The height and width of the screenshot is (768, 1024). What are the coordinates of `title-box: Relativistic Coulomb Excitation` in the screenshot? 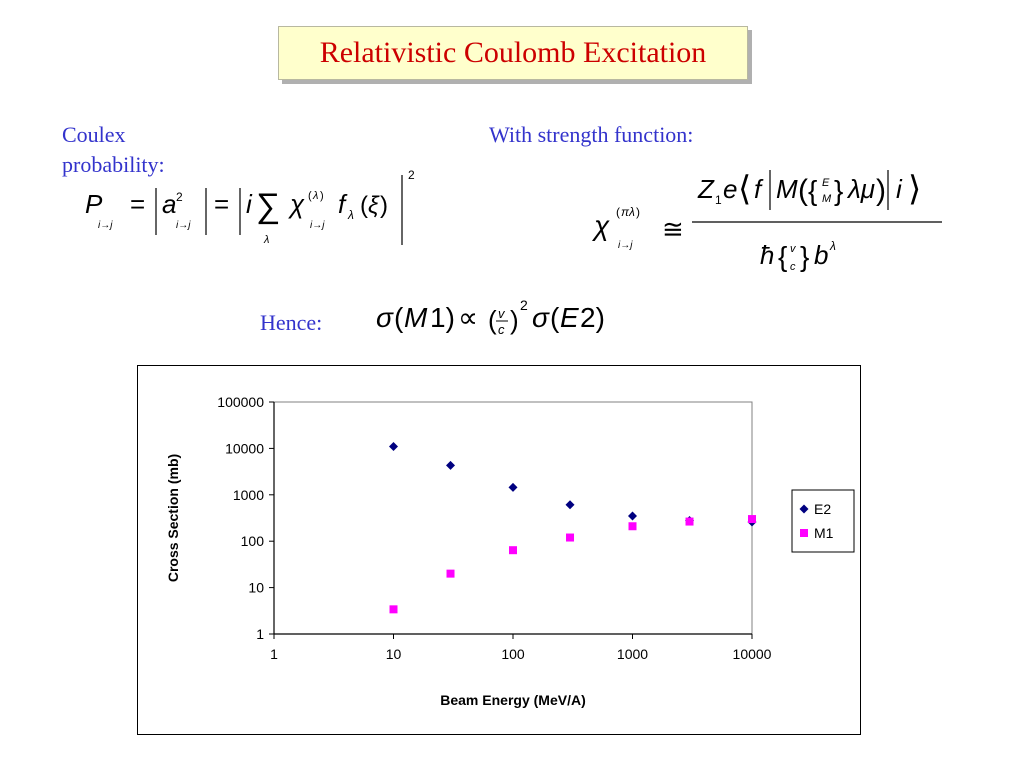 It's located at (513, 53).